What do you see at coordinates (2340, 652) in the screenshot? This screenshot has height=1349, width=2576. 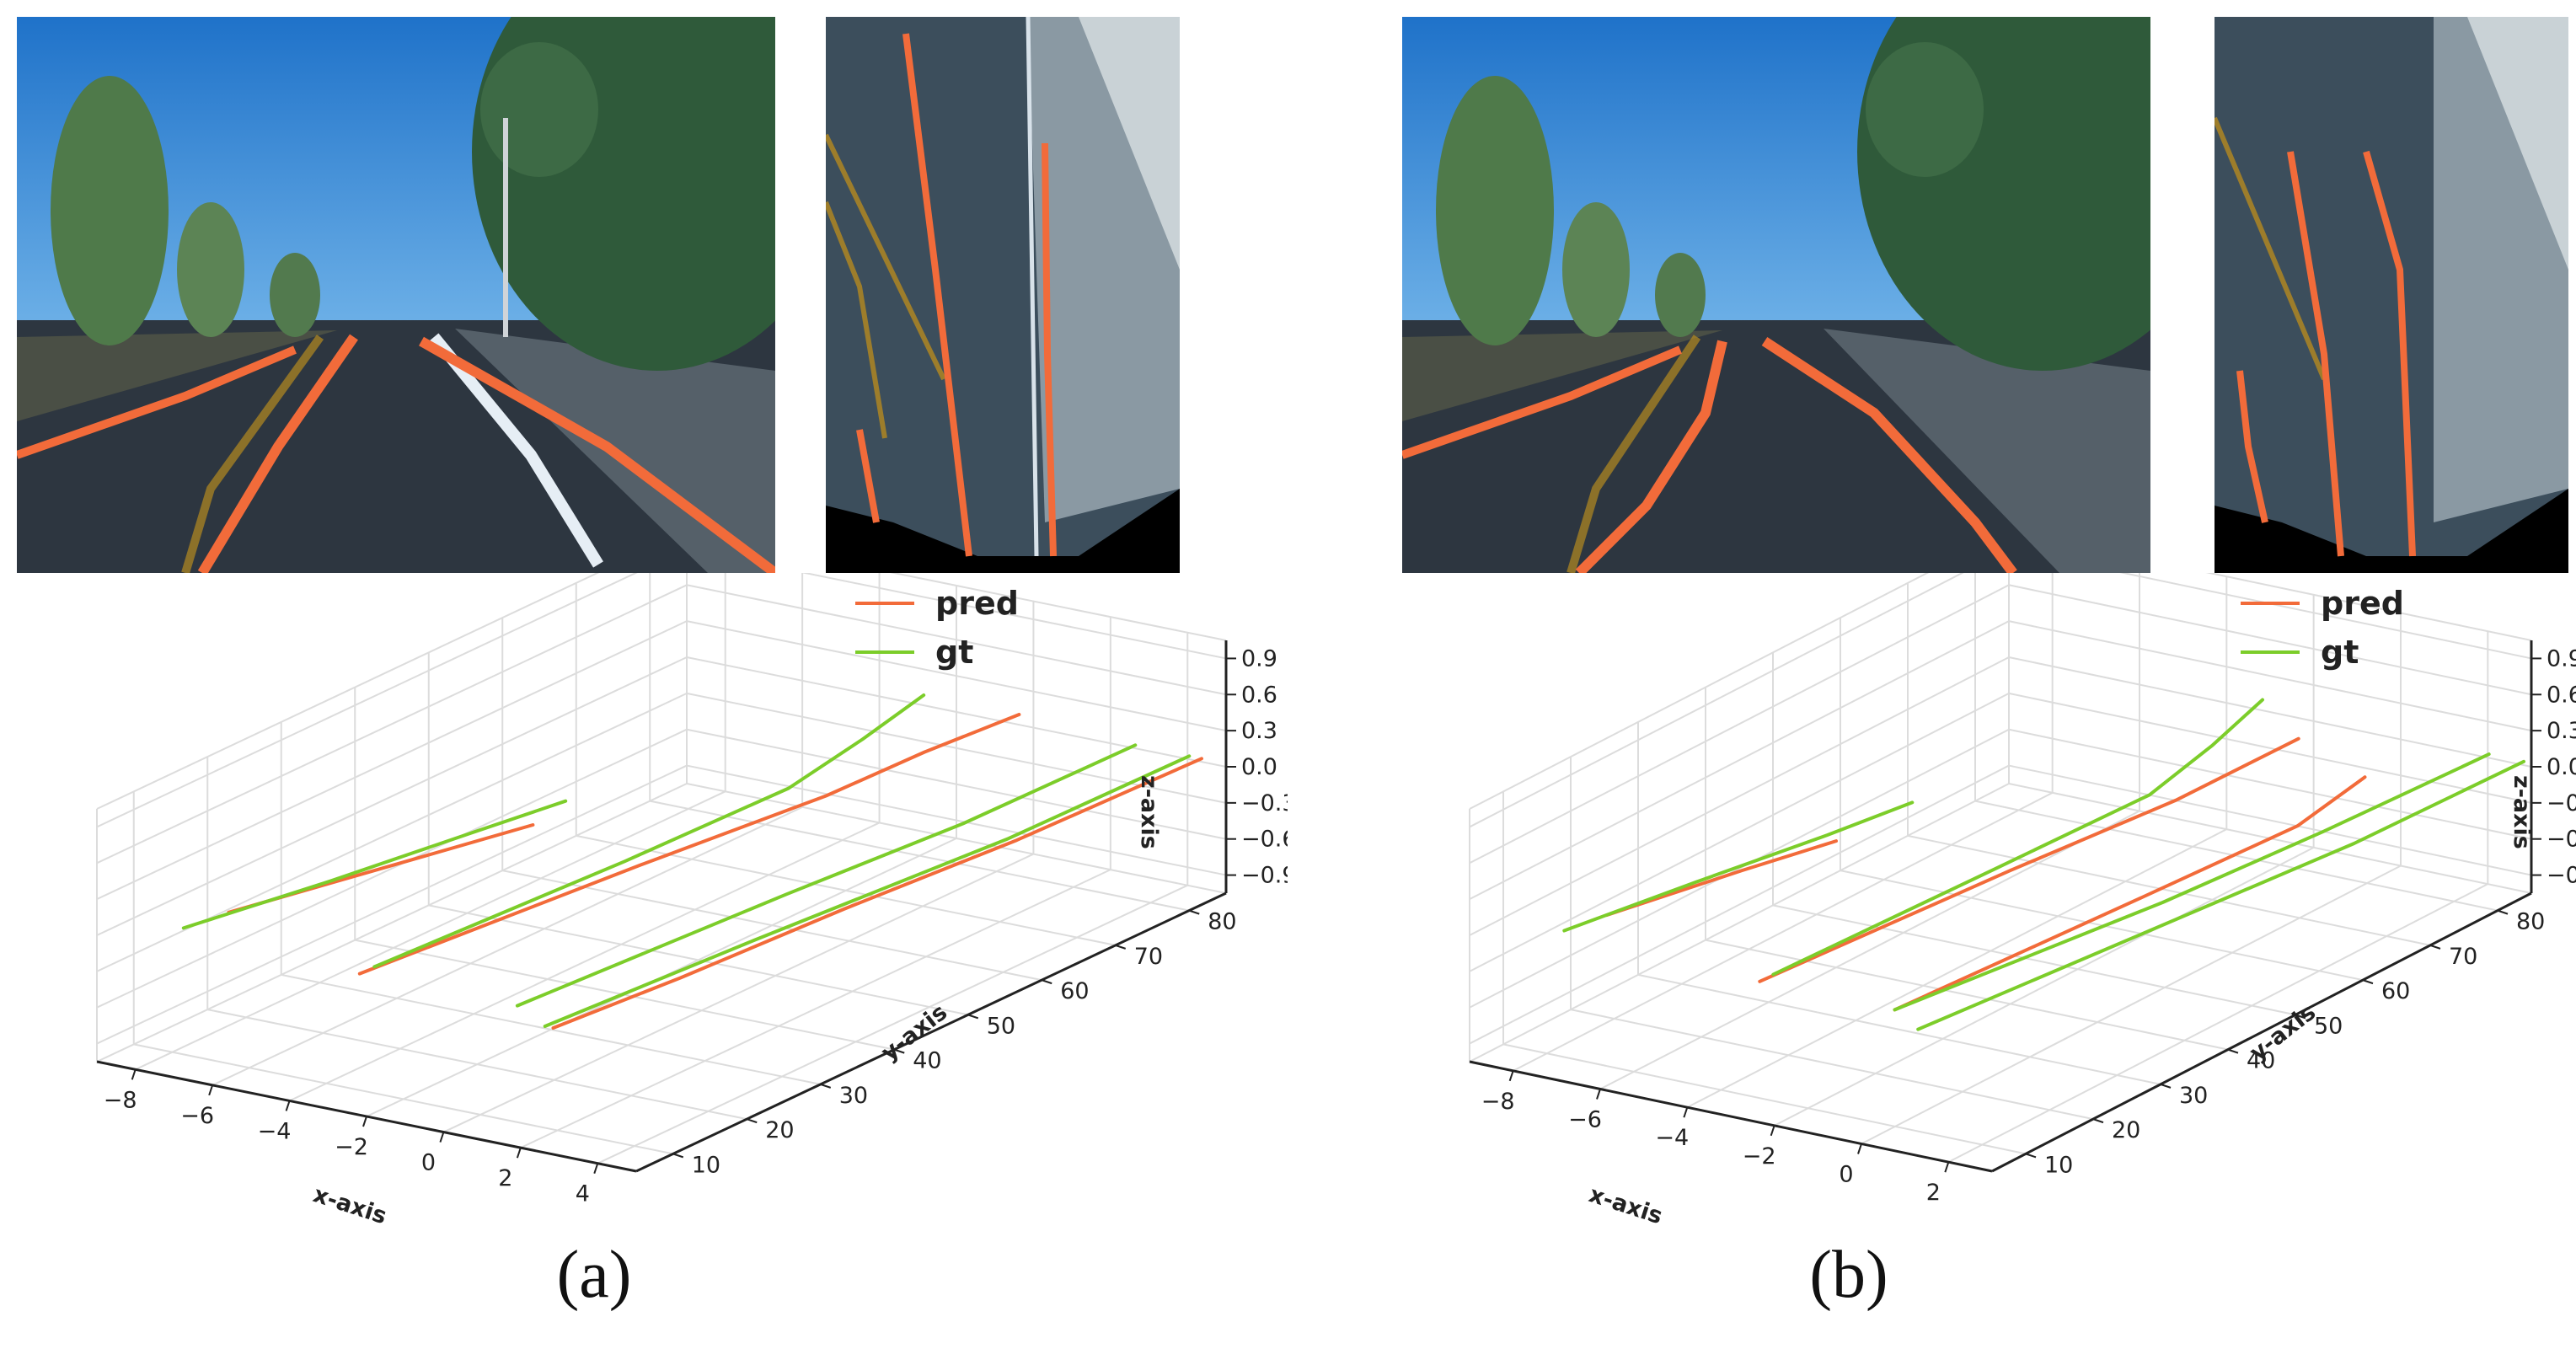 I see `legend-gt-label: gt` at bounding box center [2340, 652].